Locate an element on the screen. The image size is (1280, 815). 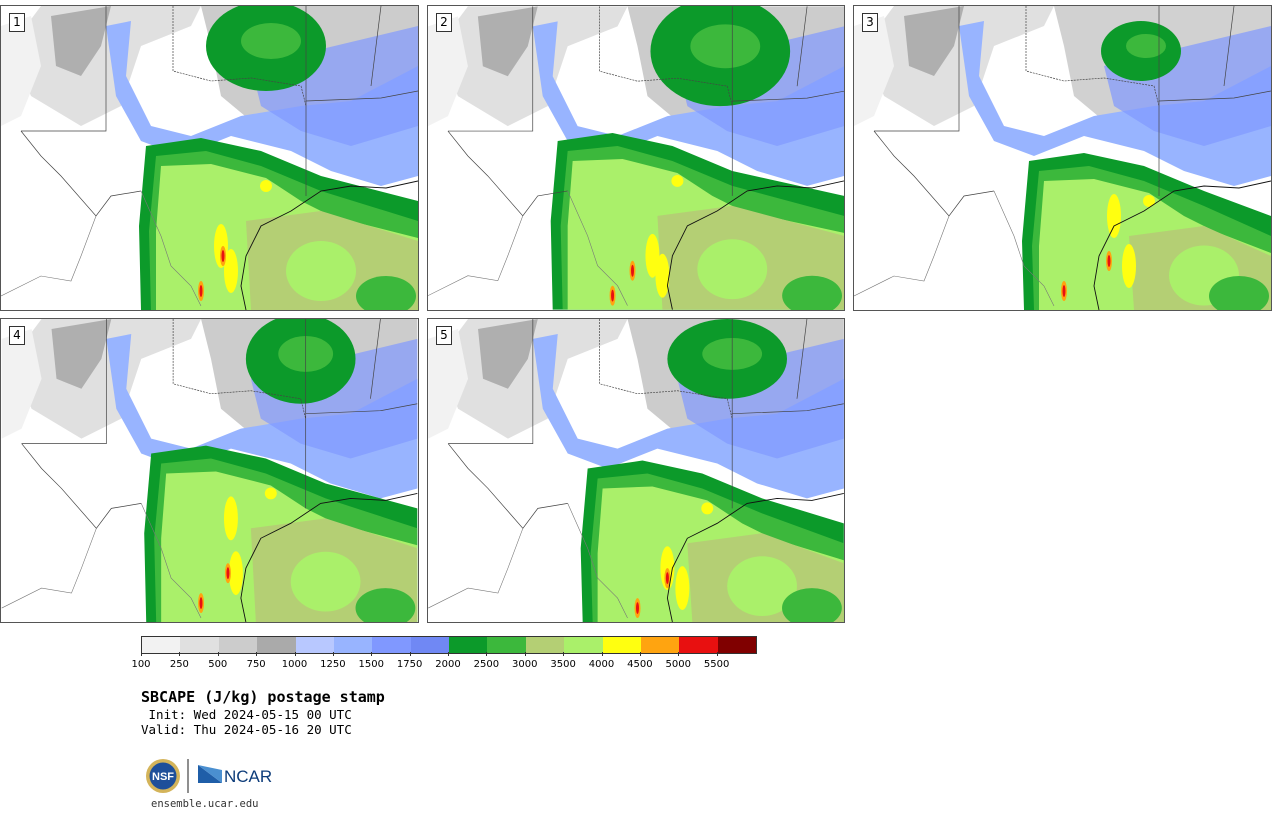
colorbar-tick-label: 5500 is located at coordinates (716, 664).